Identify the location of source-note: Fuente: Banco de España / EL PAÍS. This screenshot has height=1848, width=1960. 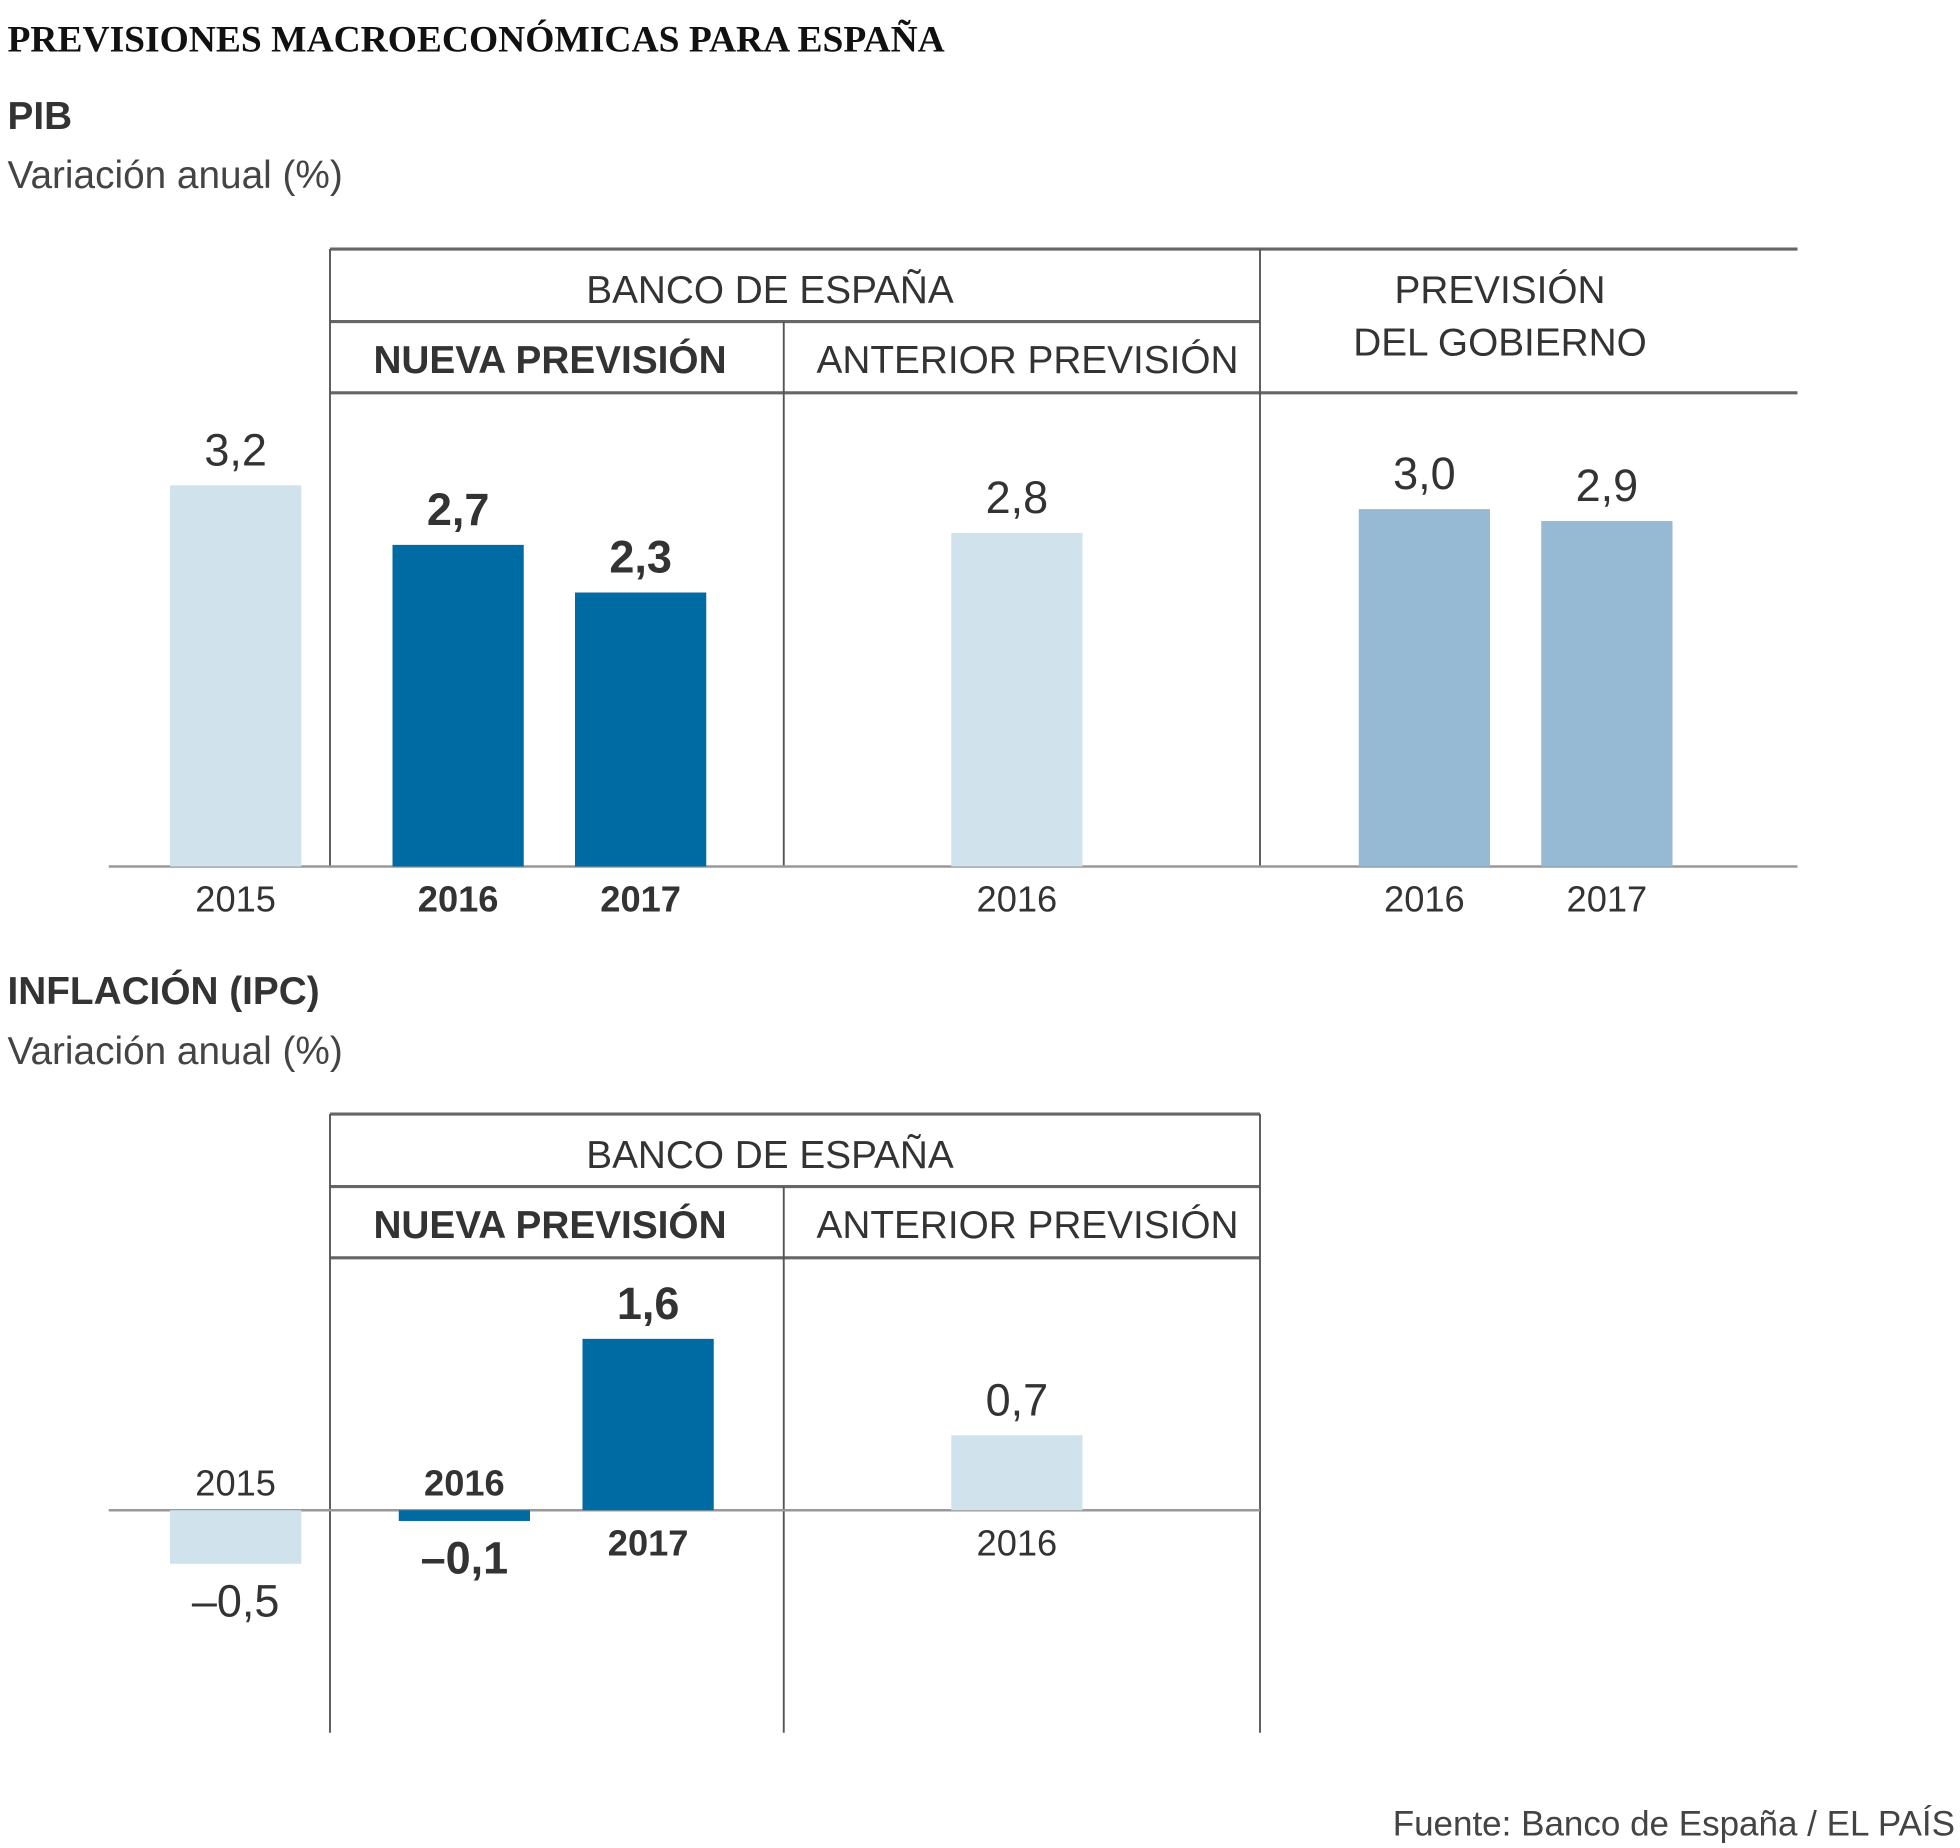
(1674, 1823).